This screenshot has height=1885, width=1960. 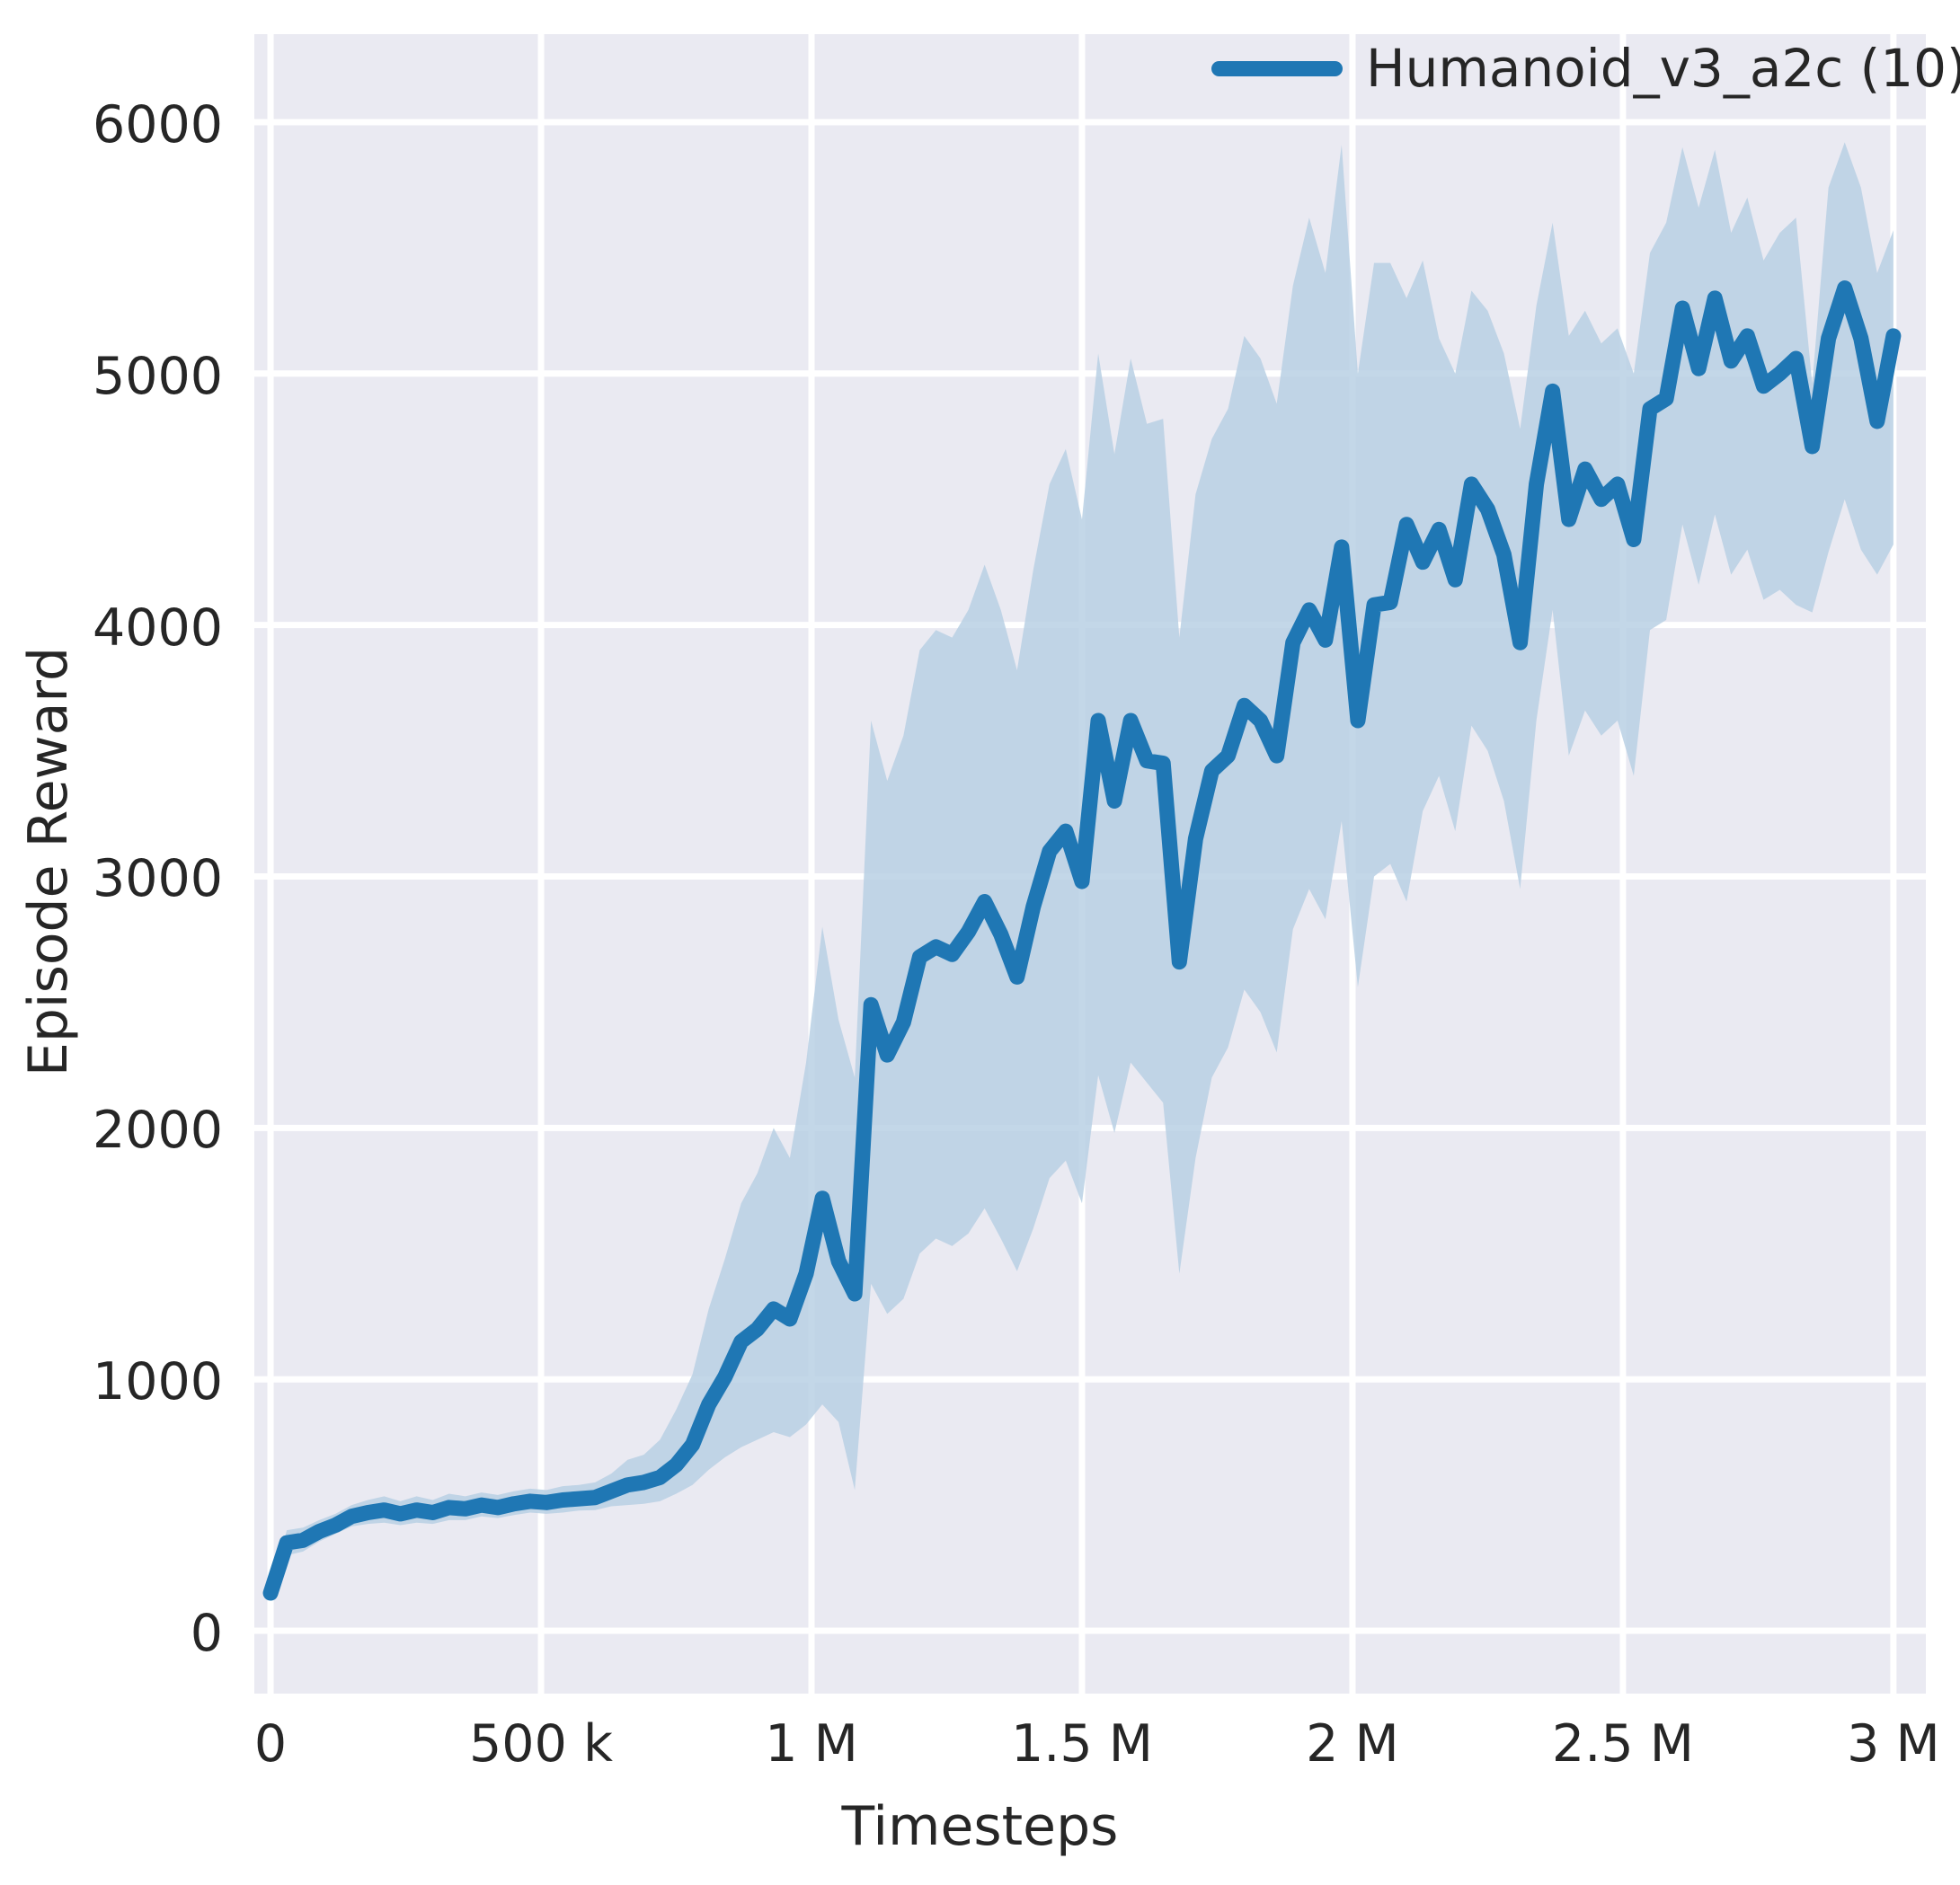 I want to click on legend-line-swatch, so click(x=1277, y=68).